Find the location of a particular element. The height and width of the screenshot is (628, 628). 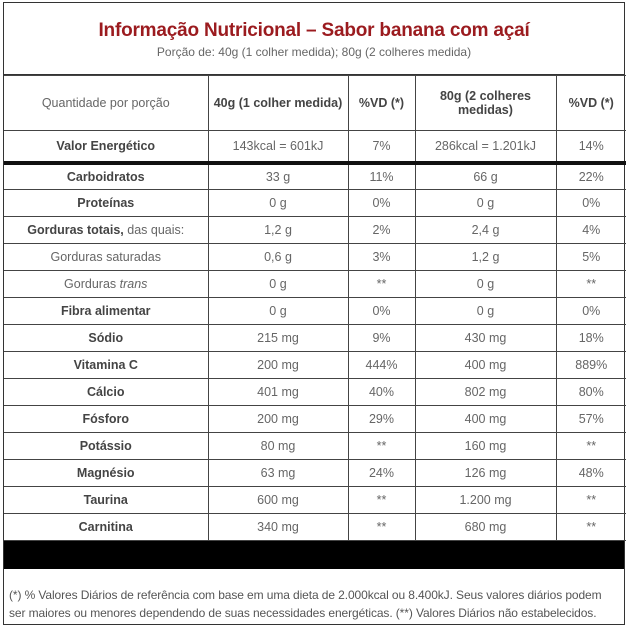

table-row: Carboidratos 33 g 11% 66 g 22% is located at coordinates (315, 176).